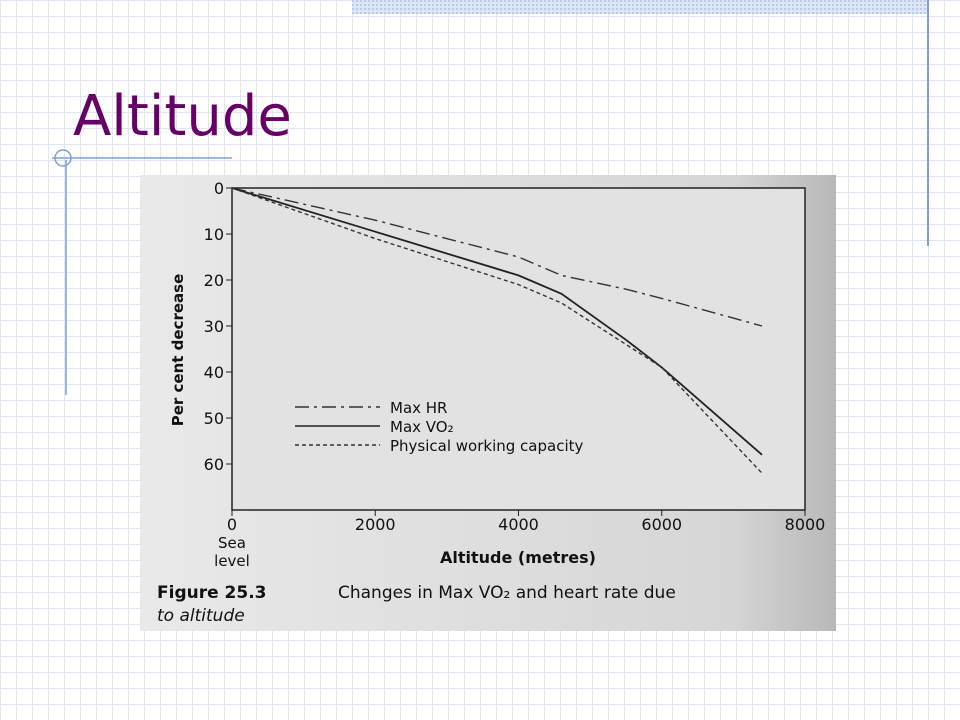 This screenshot has width=960, height=720. Describe the element at coordinates (232, 524) in the screenshot. I see `x-tick-label: 0` at that location.